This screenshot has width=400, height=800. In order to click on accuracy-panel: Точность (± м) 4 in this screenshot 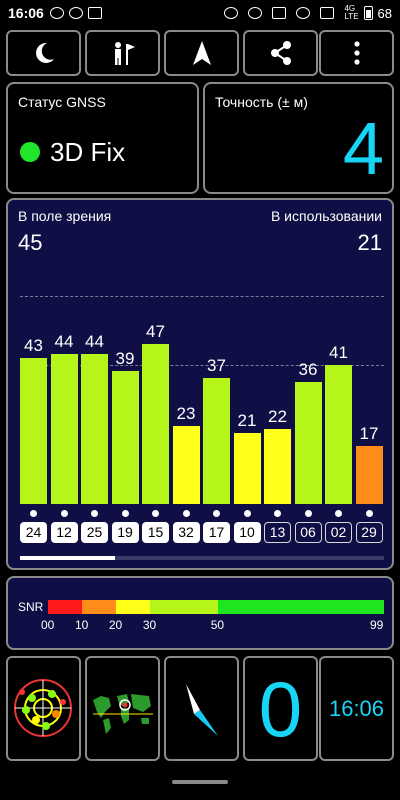, I will do `click(298, 138)`.